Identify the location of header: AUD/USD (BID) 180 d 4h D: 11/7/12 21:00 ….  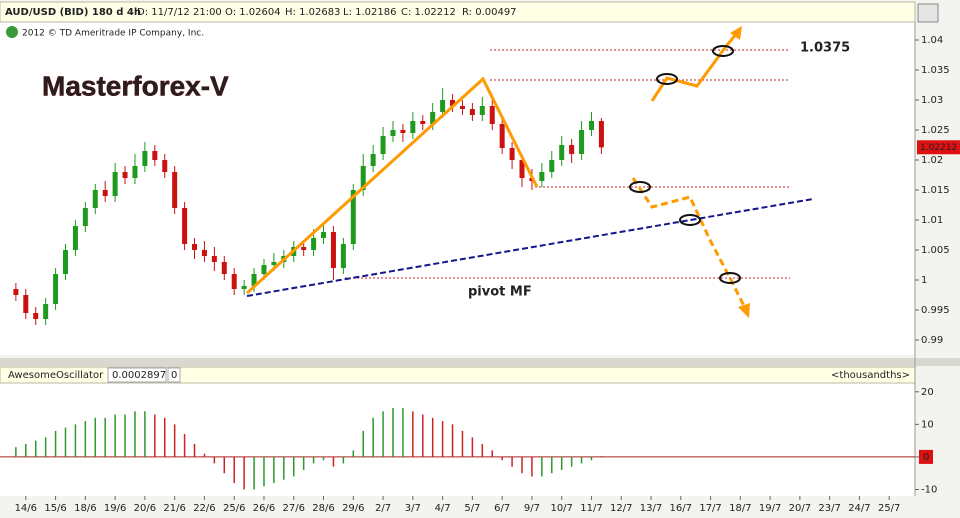
(261, 12).